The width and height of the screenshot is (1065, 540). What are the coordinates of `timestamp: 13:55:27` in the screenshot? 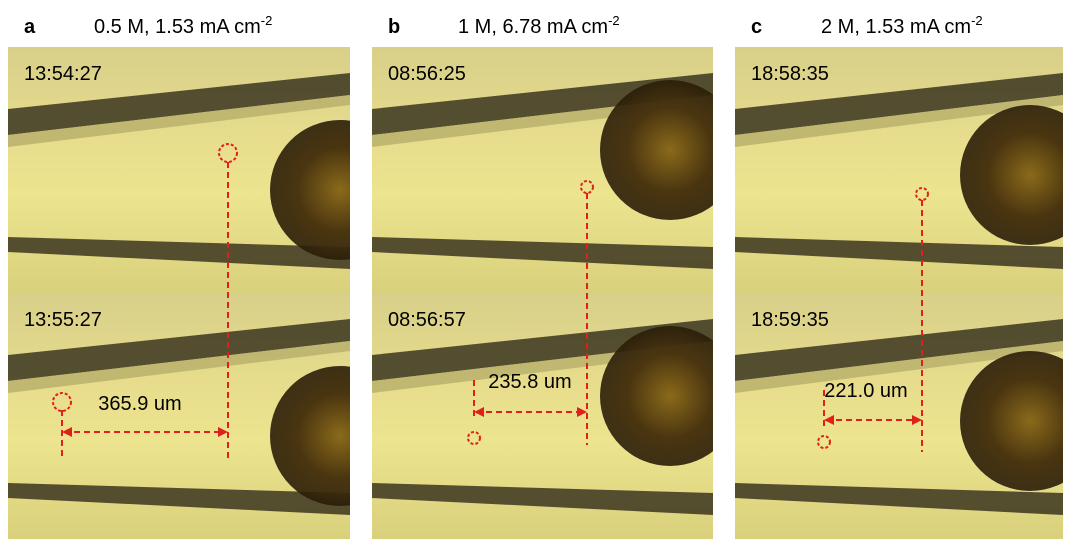 It's located at (63, 320).